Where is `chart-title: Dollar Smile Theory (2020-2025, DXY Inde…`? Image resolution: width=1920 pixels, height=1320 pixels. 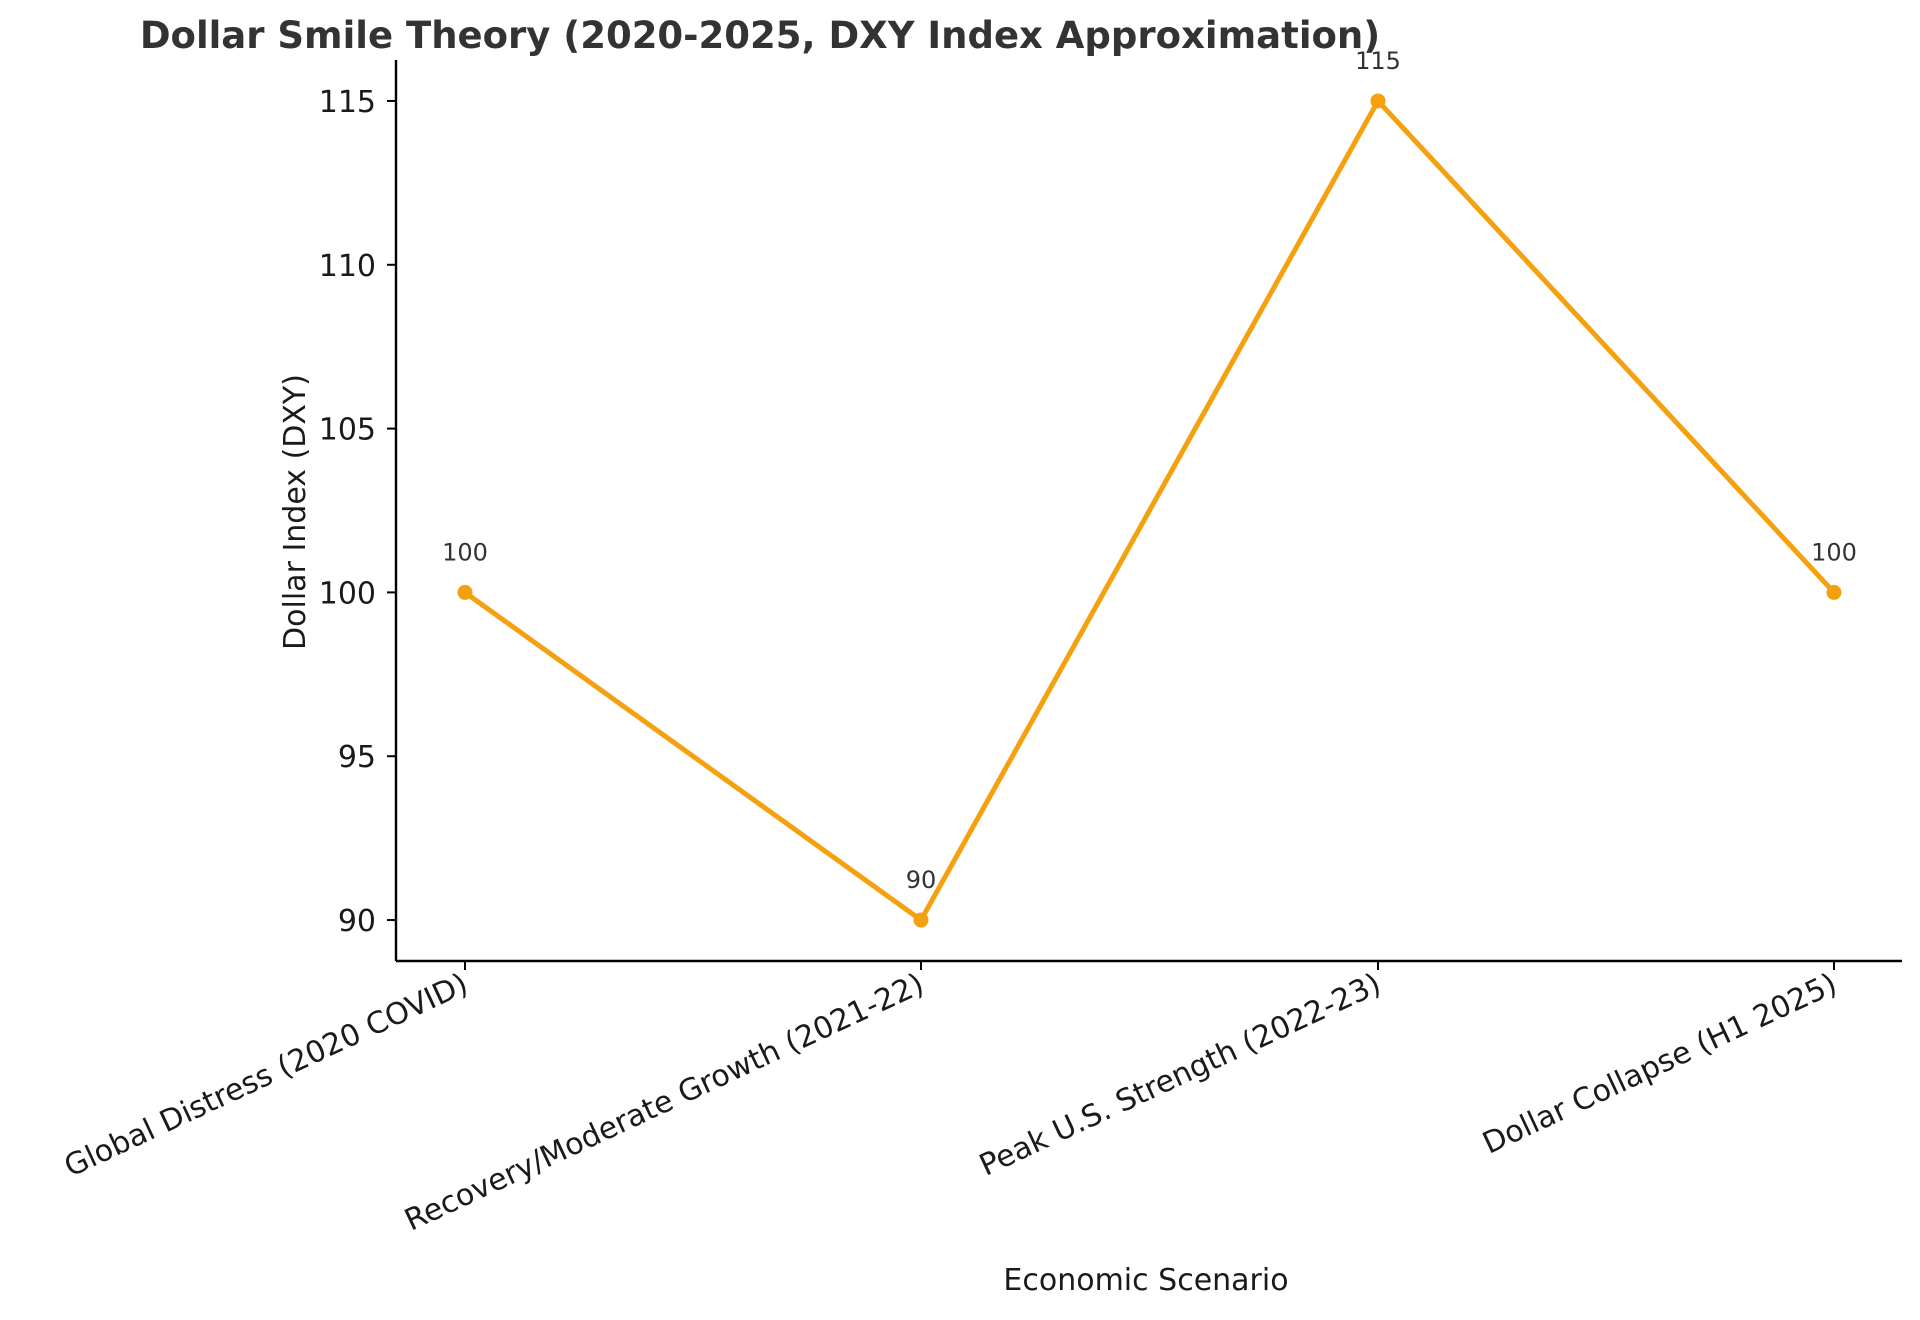 chart-title: Dollar Smile Theory (2020-2025, DXY Inde… is located at coordinates (760, 35).